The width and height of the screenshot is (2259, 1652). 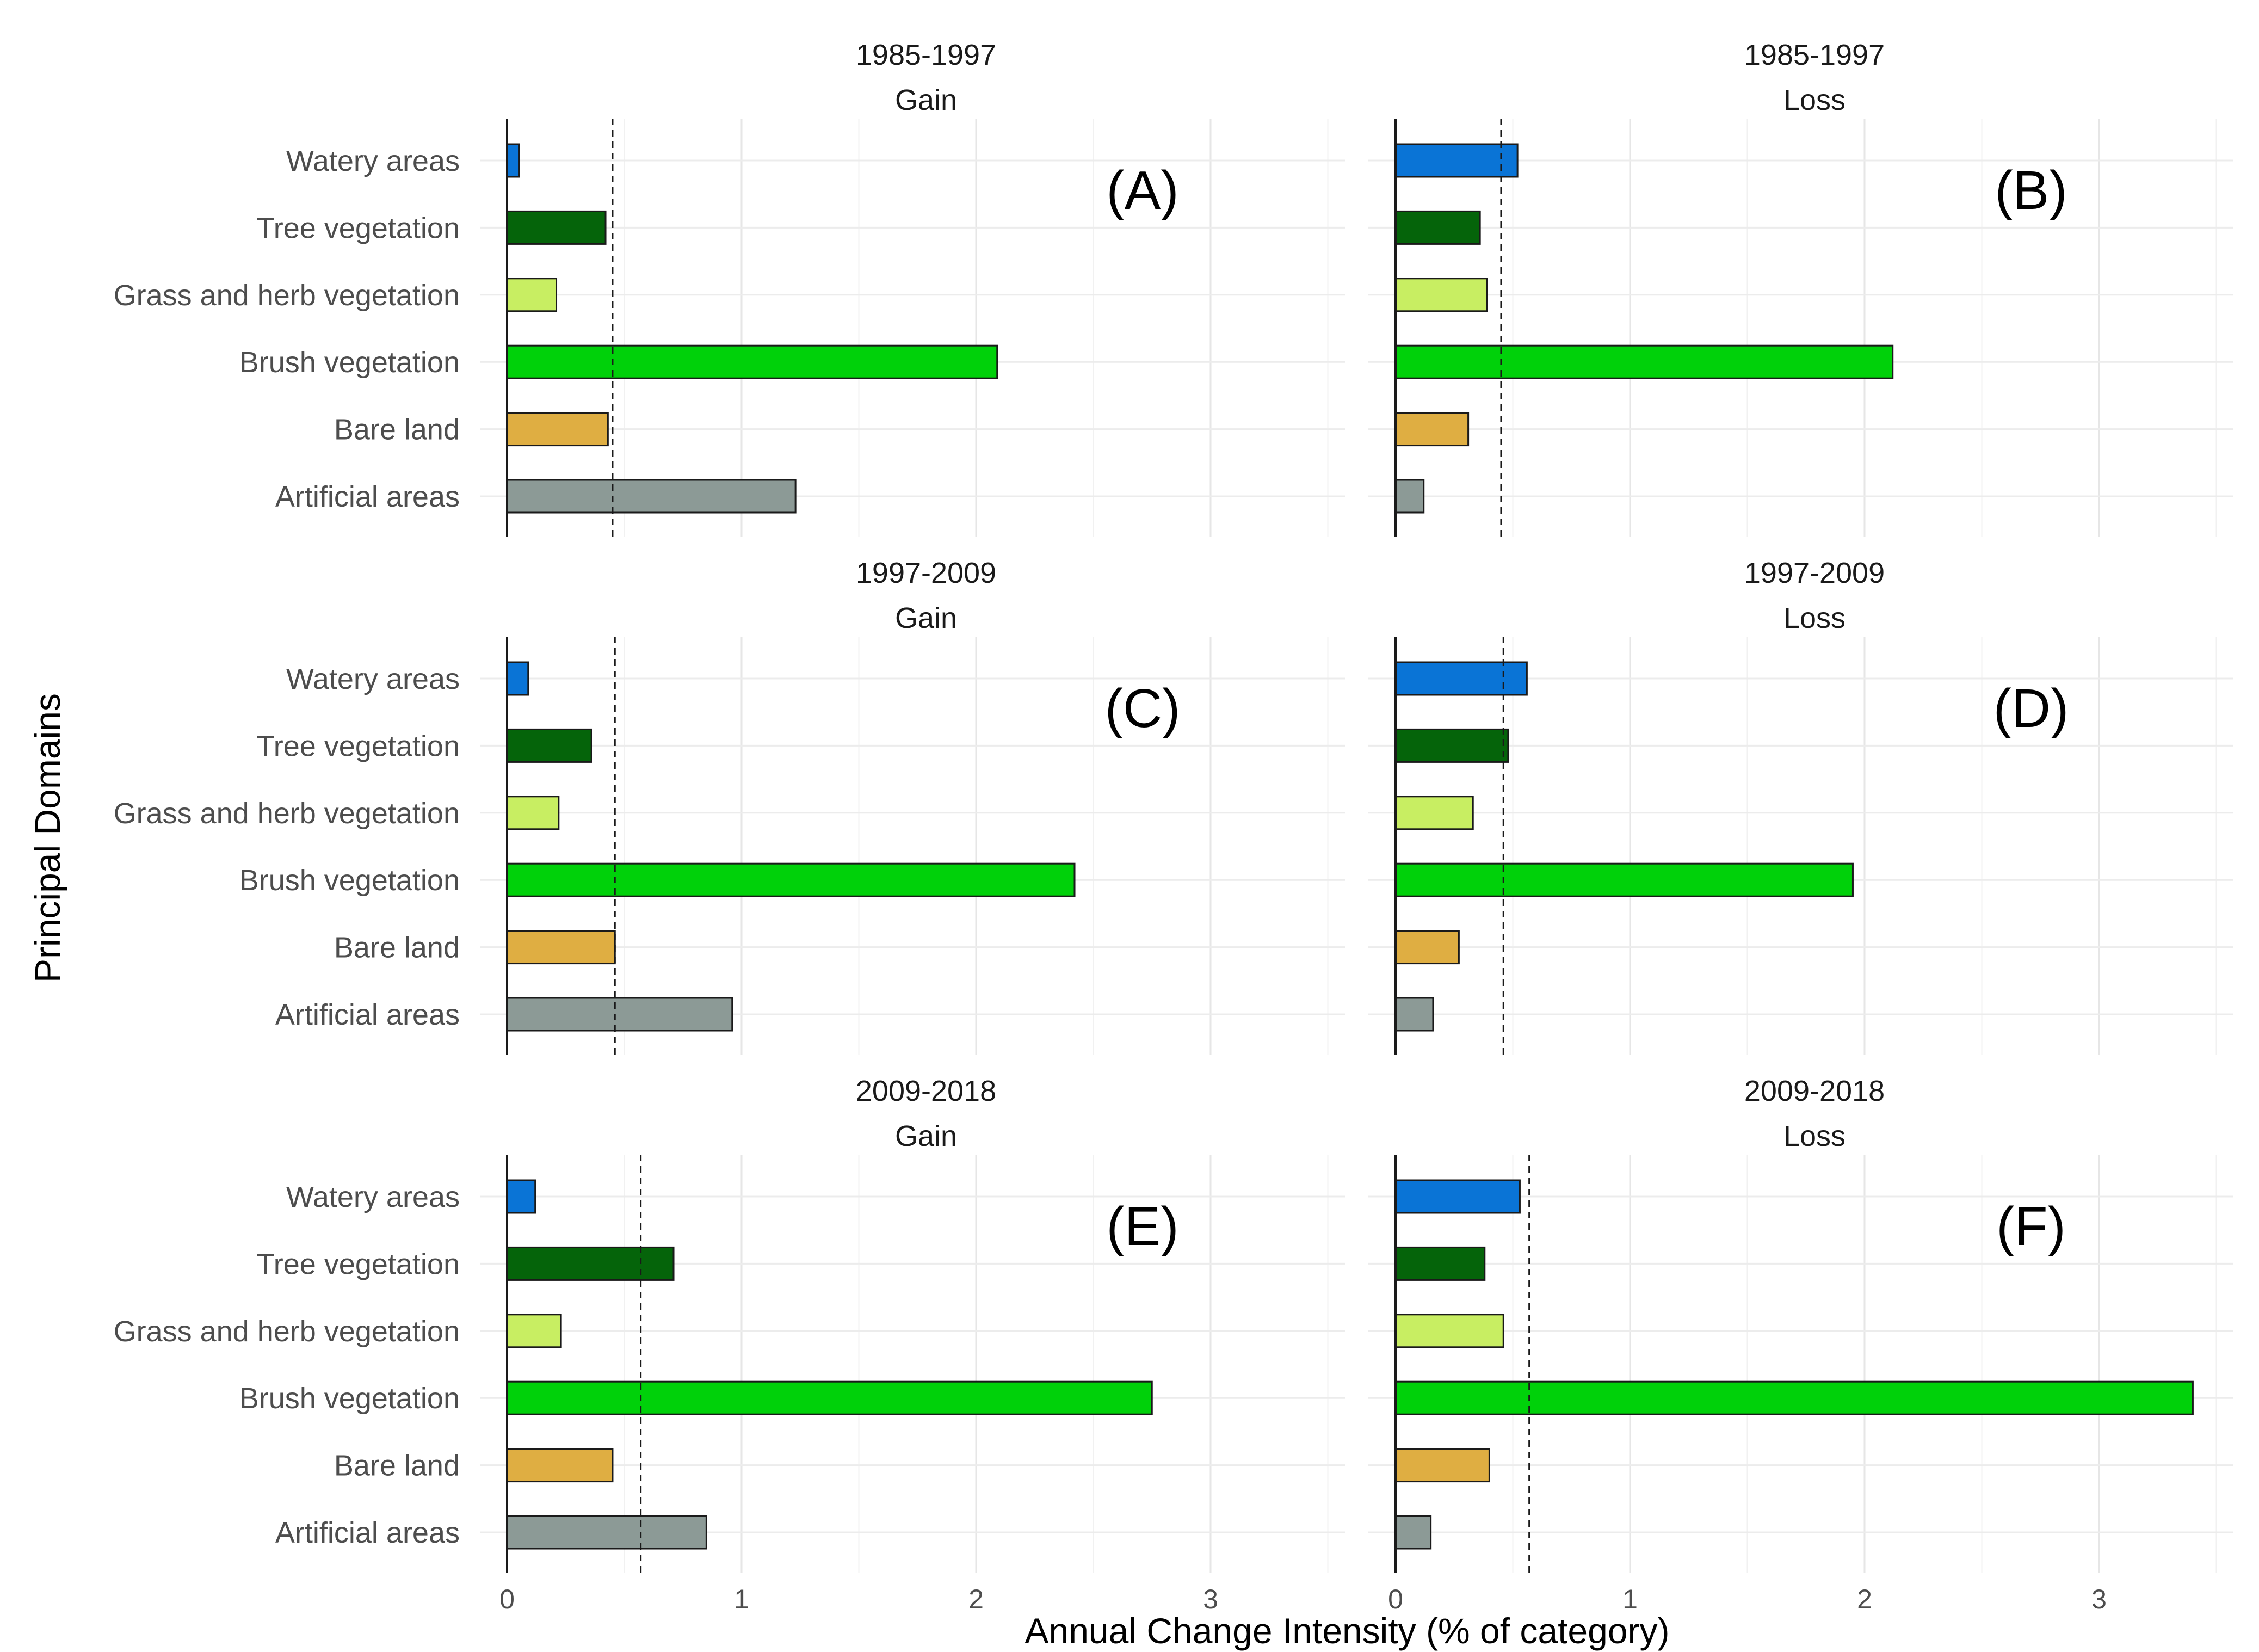 What do you see at coordinates (1413, 1533) in the screenshot?
I see `bar-f-artificial-areas` at bounding box center [1413, 1533].